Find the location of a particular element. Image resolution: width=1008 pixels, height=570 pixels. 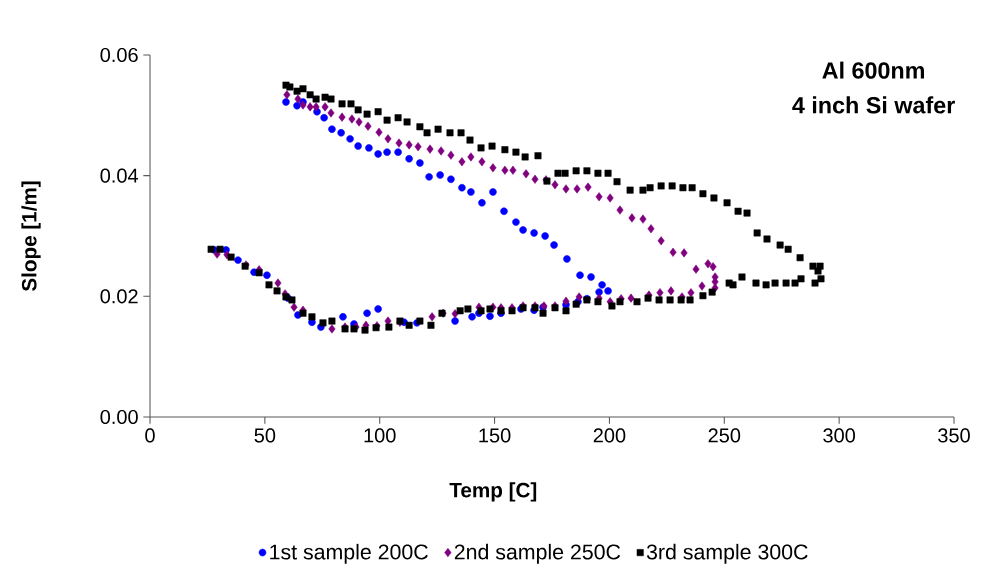

x-tick-label: 300 is located at coordinates (839, 435).